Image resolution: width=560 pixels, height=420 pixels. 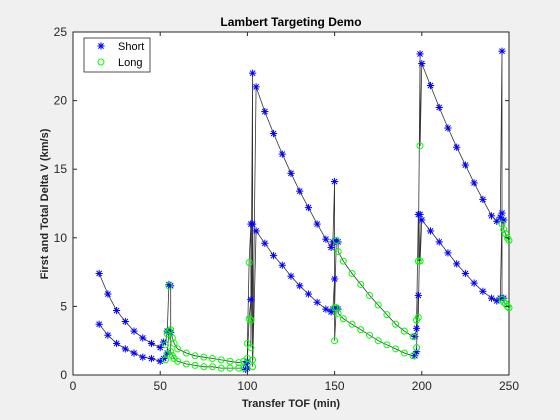 What do you see at coordinates (101, 46) in the screenshot?
I see `legend-marker-short` at bounding box center [101, 46].